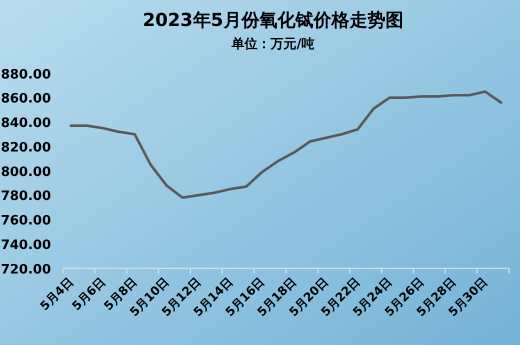 Image resolution: width=520 pixels, height=345 pixels. I want to click on y-tick-label: 860.00, so click(25, 99).